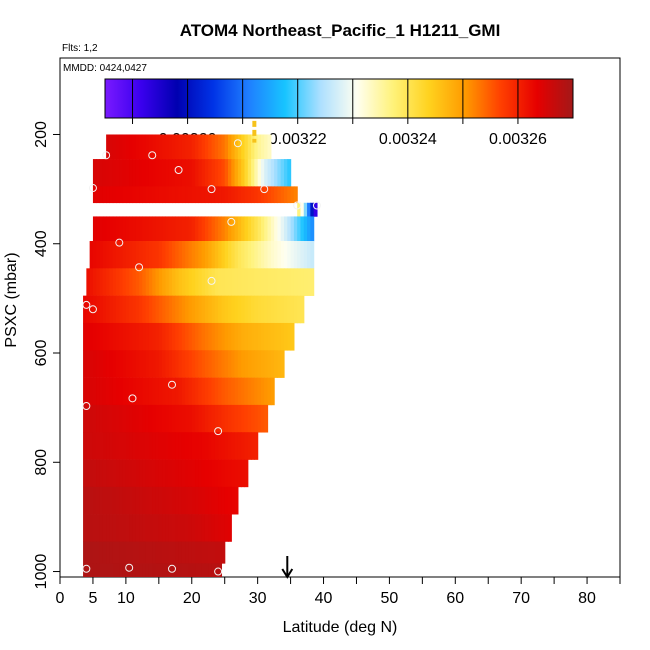  I want to click on x-axis: 0 5 10 20 30 40 50 60 70 80, so click(338, 592).